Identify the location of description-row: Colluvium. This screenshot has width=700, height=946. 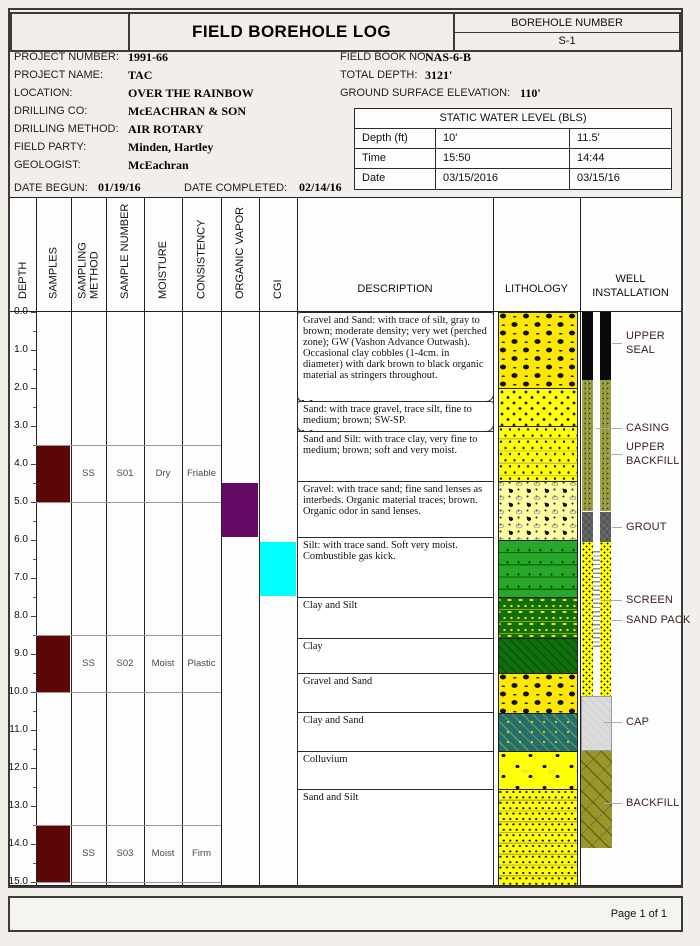
(395, 770).